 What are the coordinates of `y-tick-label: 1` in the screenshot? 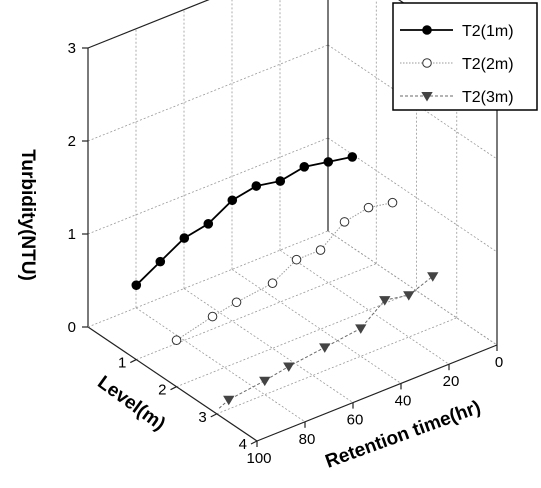 It's located at (122, 363).